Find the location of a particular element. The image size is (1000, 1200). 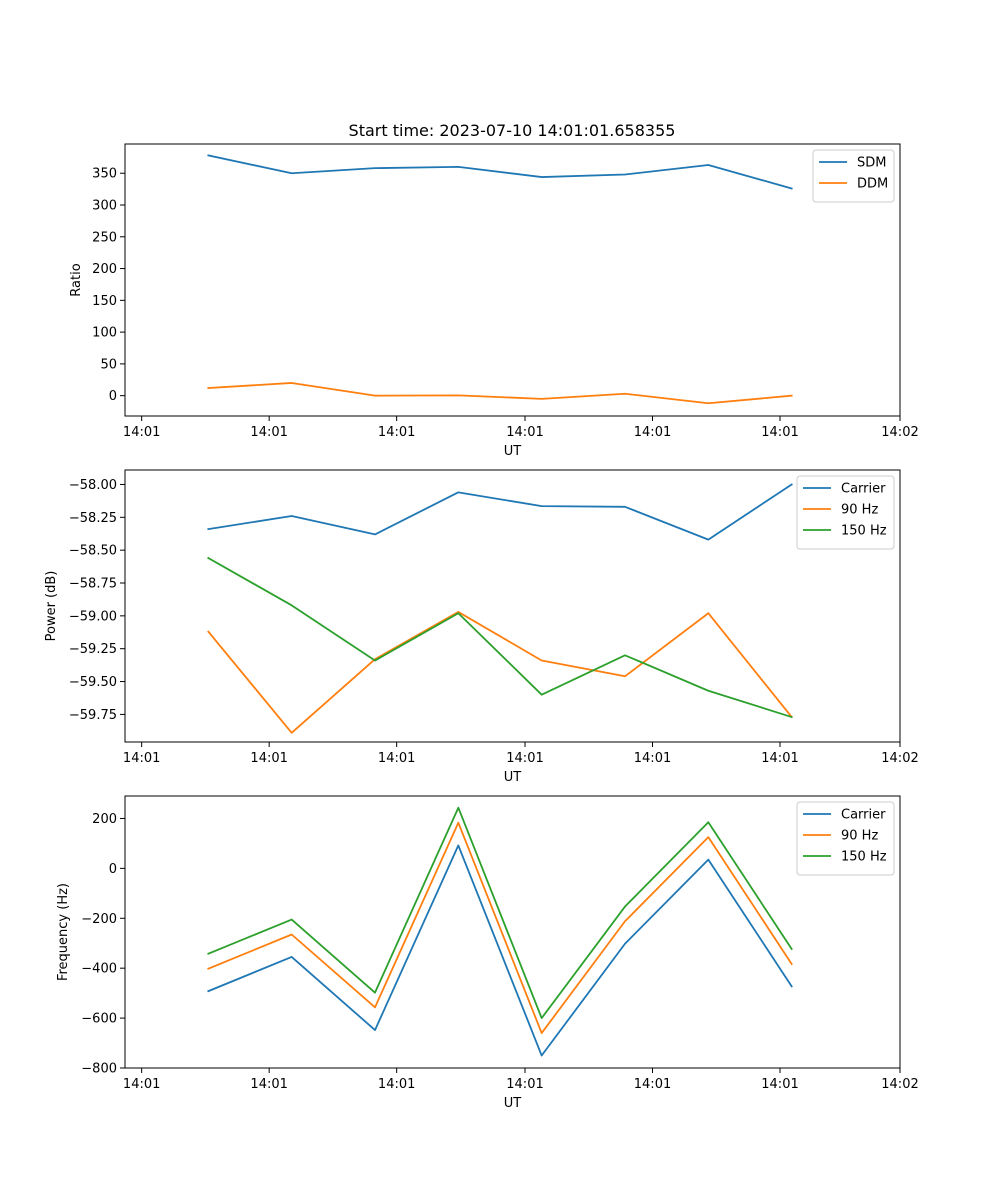

series-line-sdm is located at coordinates (500, 172).